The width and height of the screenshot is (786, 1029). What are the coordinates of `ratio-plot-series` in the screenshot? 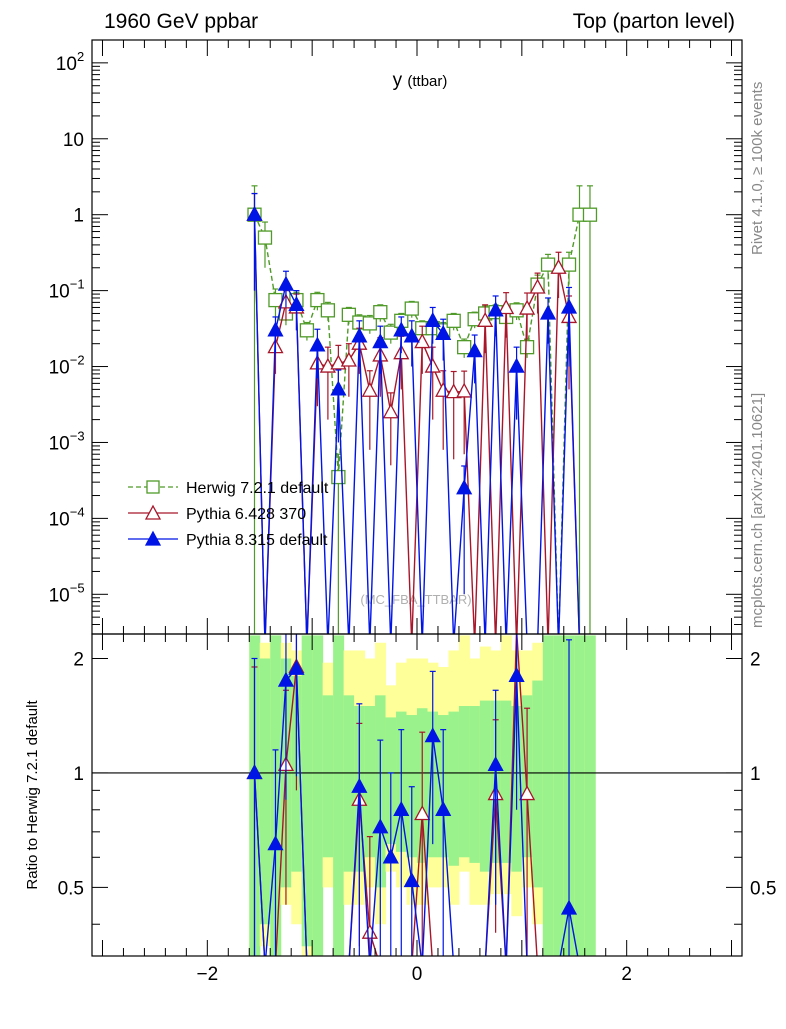 It's located at (412, 795).